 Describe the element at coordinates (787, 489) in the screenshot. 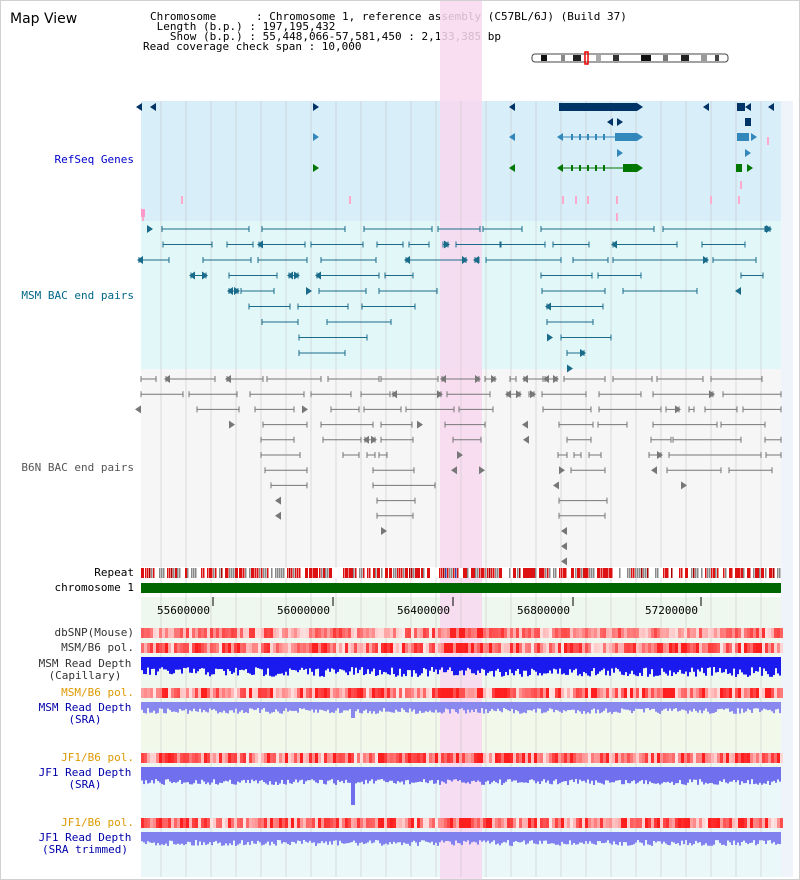

I see `right-margin` at that location.